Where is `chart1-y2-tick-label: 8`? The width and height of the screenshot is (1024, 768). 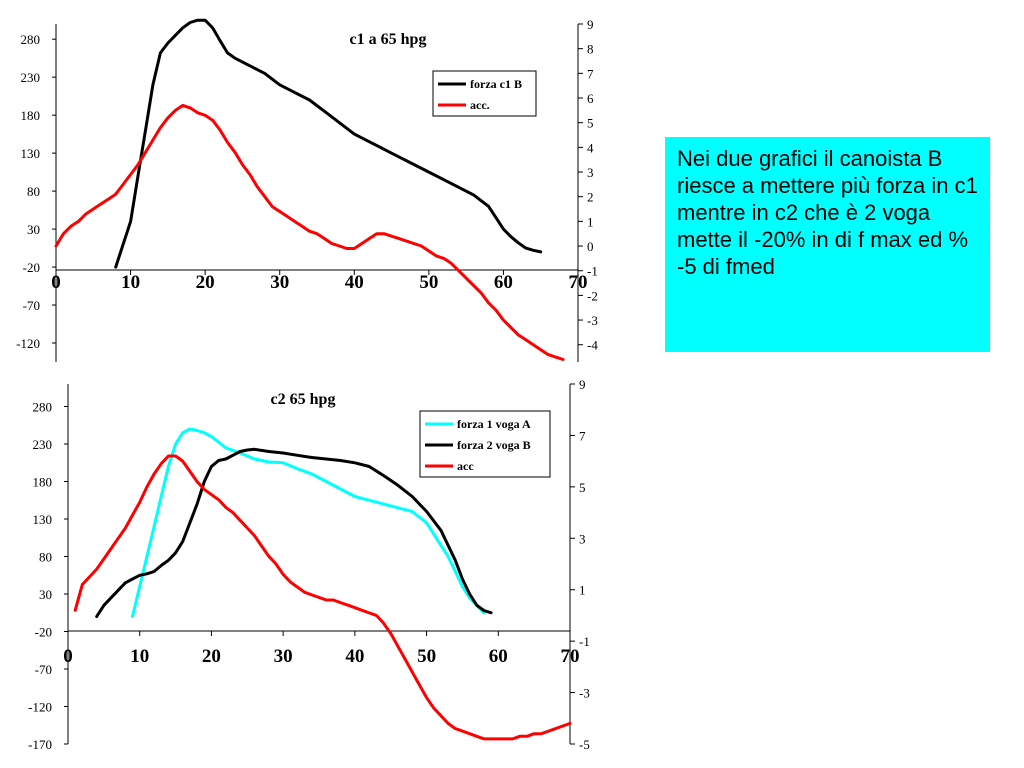 chart1-y2-tick-label: 8 is located at coordinates (590, 49).